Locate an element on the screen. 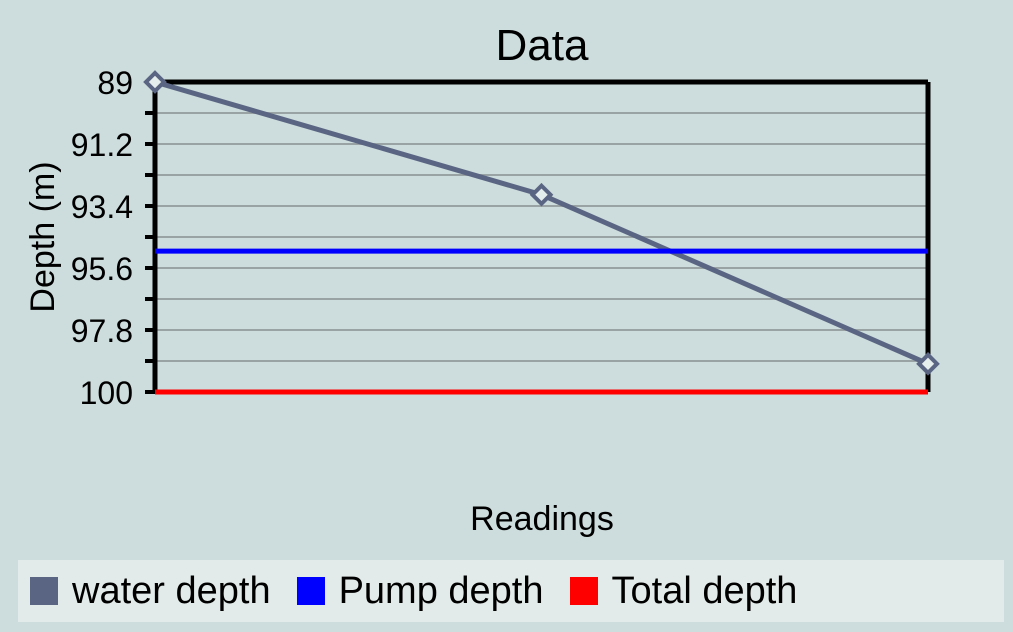 This screenshot has height=632, width=1013. legend-label-pump-depth: Pump depth is located at coordinates (441, 590).